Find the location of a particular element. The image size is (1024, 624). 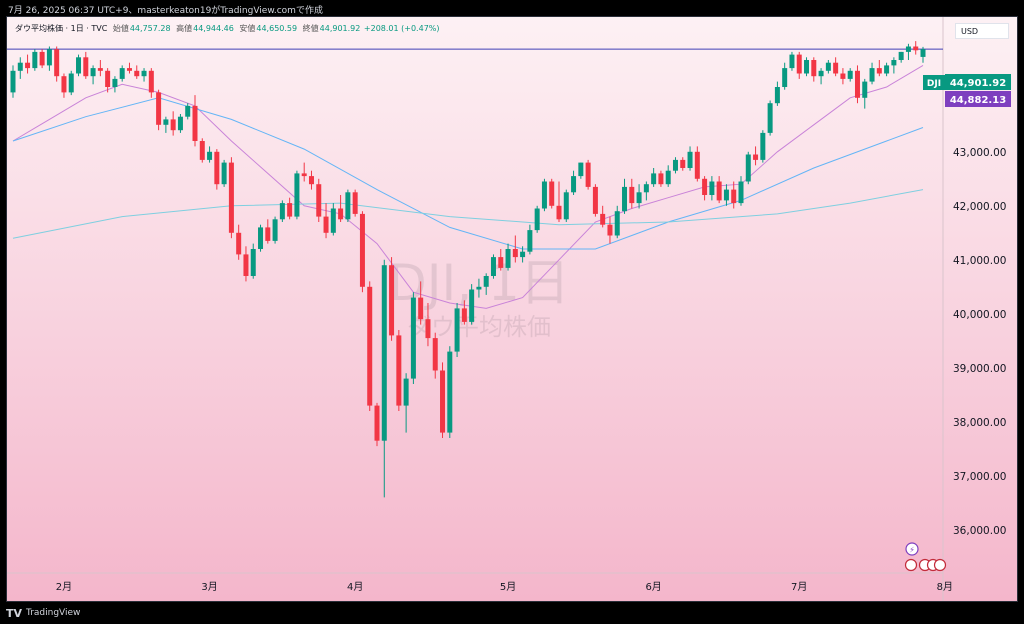

time-axis: 2月 3月 4月 5月 6月 7月 8月 is located at coordinates (504, 587).